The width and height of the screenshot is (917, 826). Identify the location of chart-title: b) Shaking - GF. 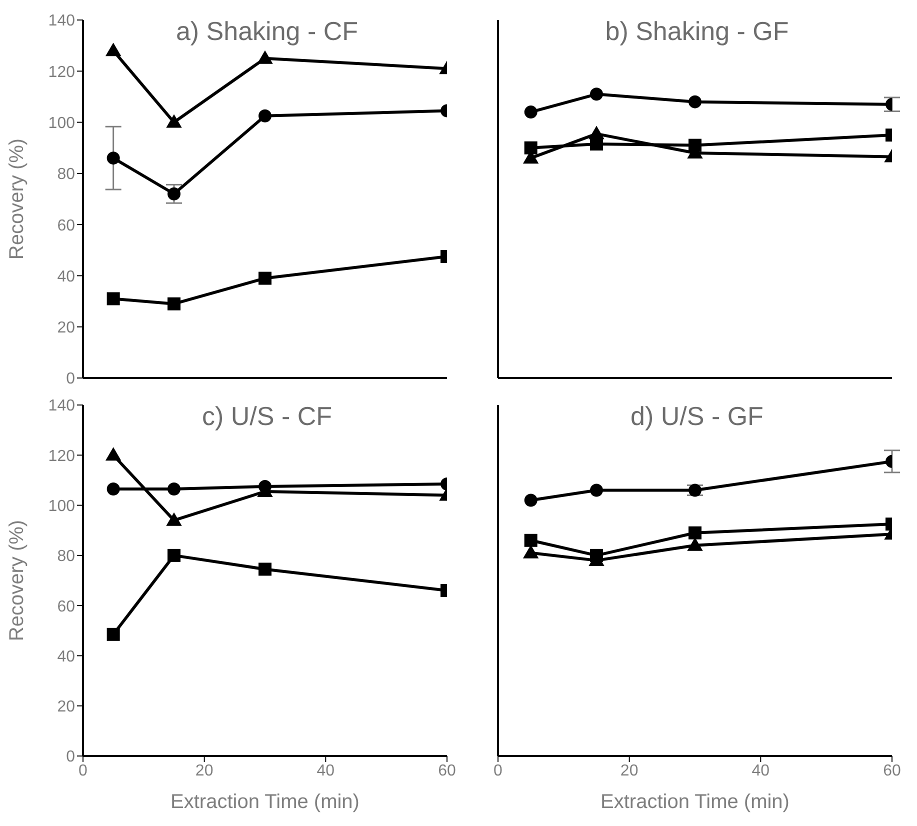
(697, 31).